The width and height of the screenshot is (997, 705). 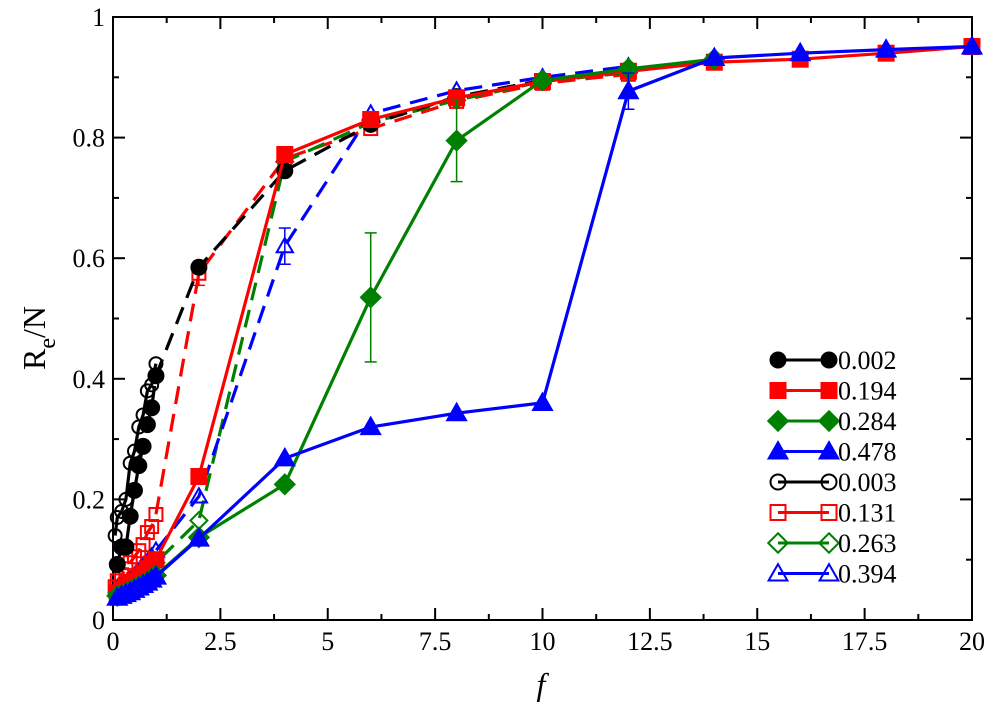 What do you see at coordinates (972, 641) in the screenshot?
I see `x-tick-label: 20` at bounding box center [972, 641].